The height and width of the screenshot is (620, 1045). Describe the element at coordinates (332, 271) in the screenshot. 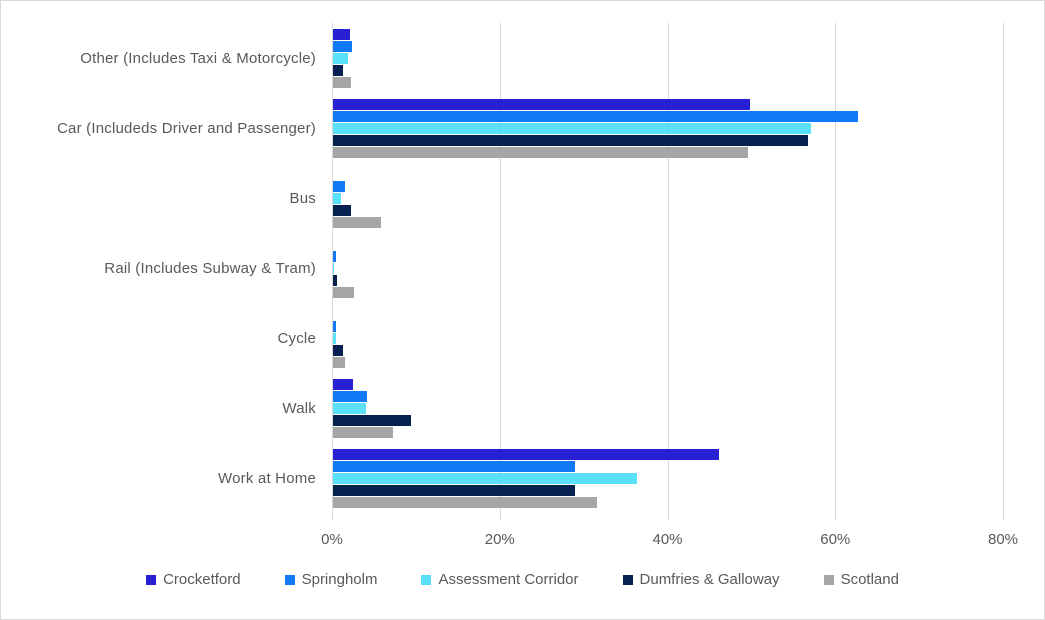

I see `y-axis-line` at that location.